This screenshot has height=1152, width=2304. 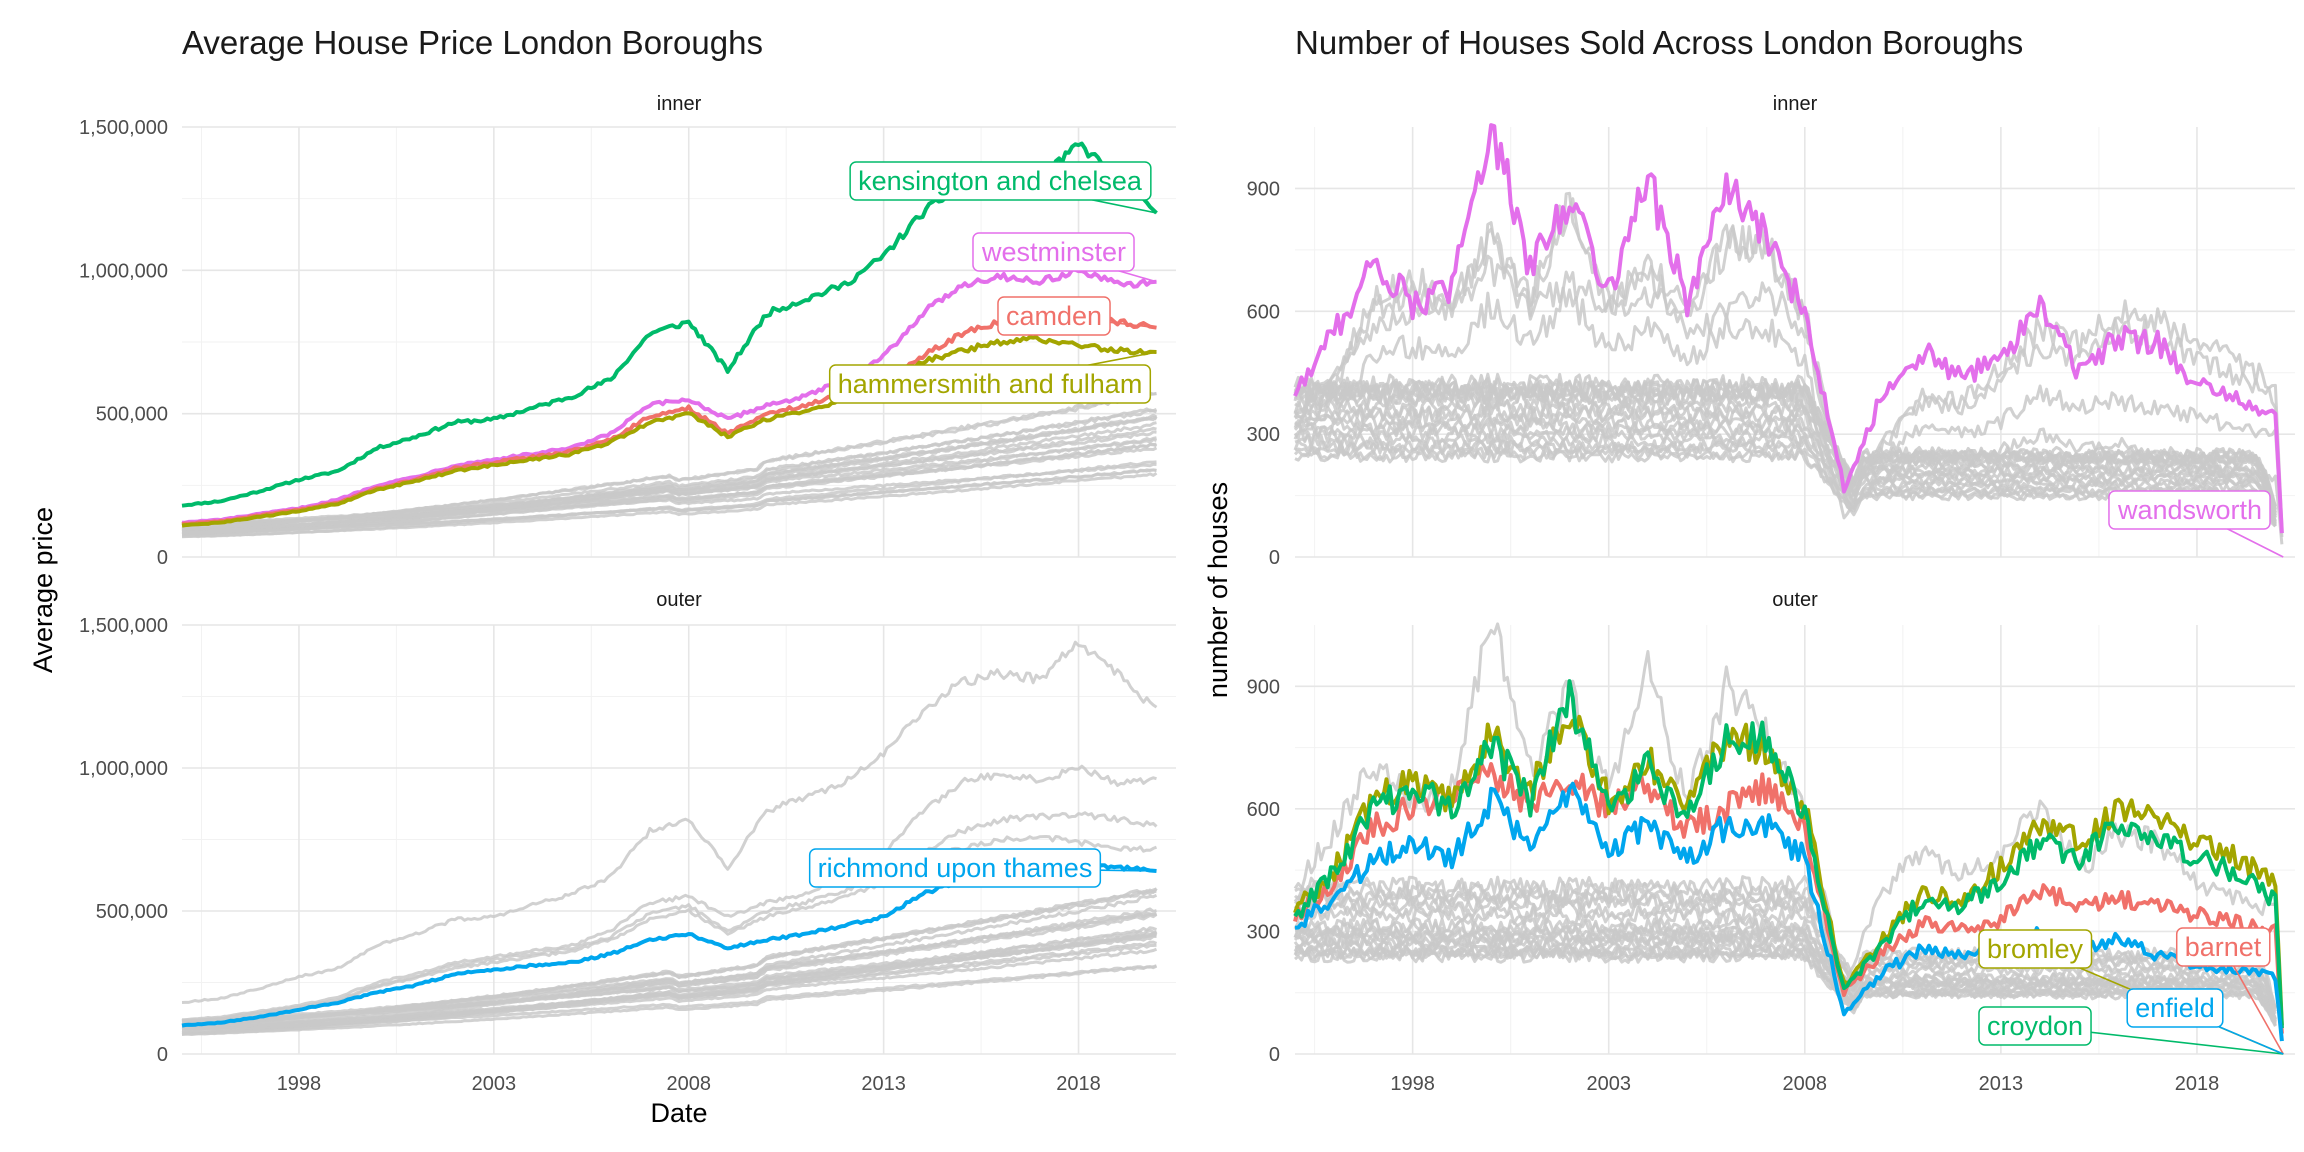 What do you see at coordinates (1608, 1084) in the screenshot?
I see `sold-xtick-label: 2003` at bounding box center [1608, 1084].